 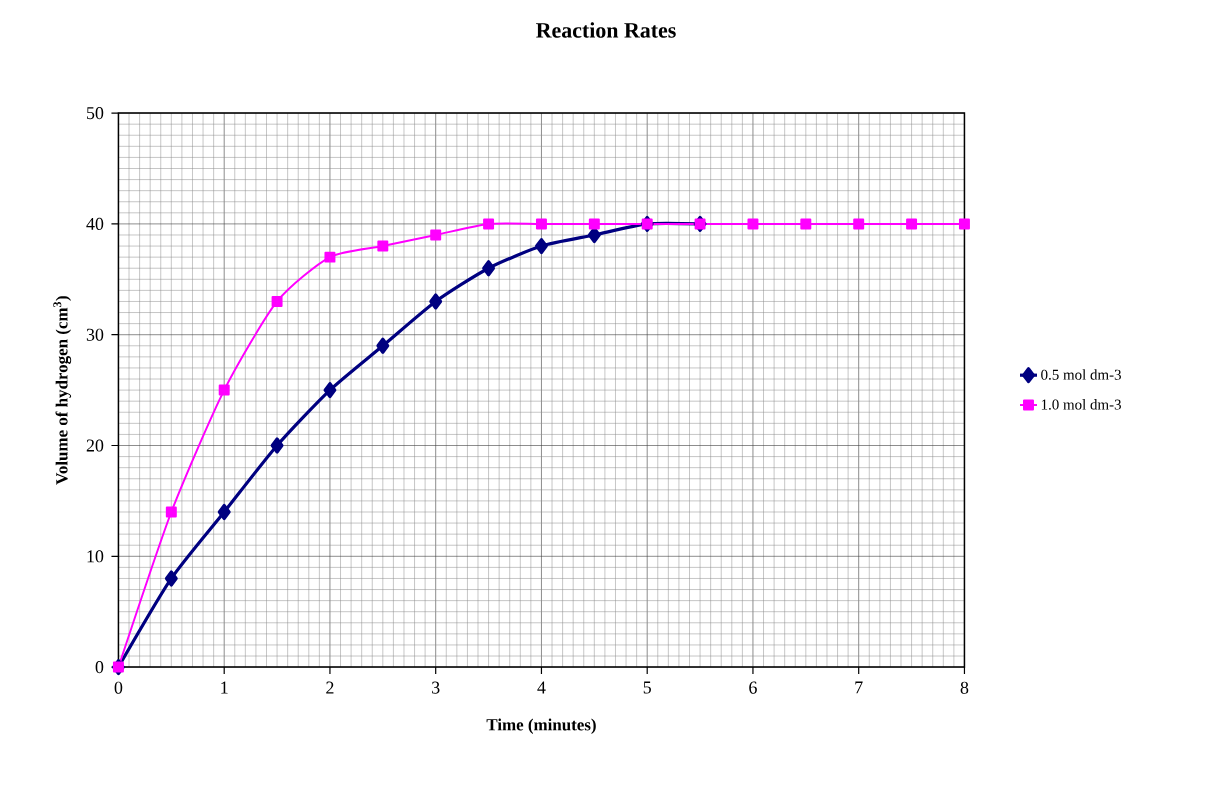 What do you see at coordinates (647, 687) in the screenshot?
I see `x-tick-label: 5` at bounding box center [647, 687].